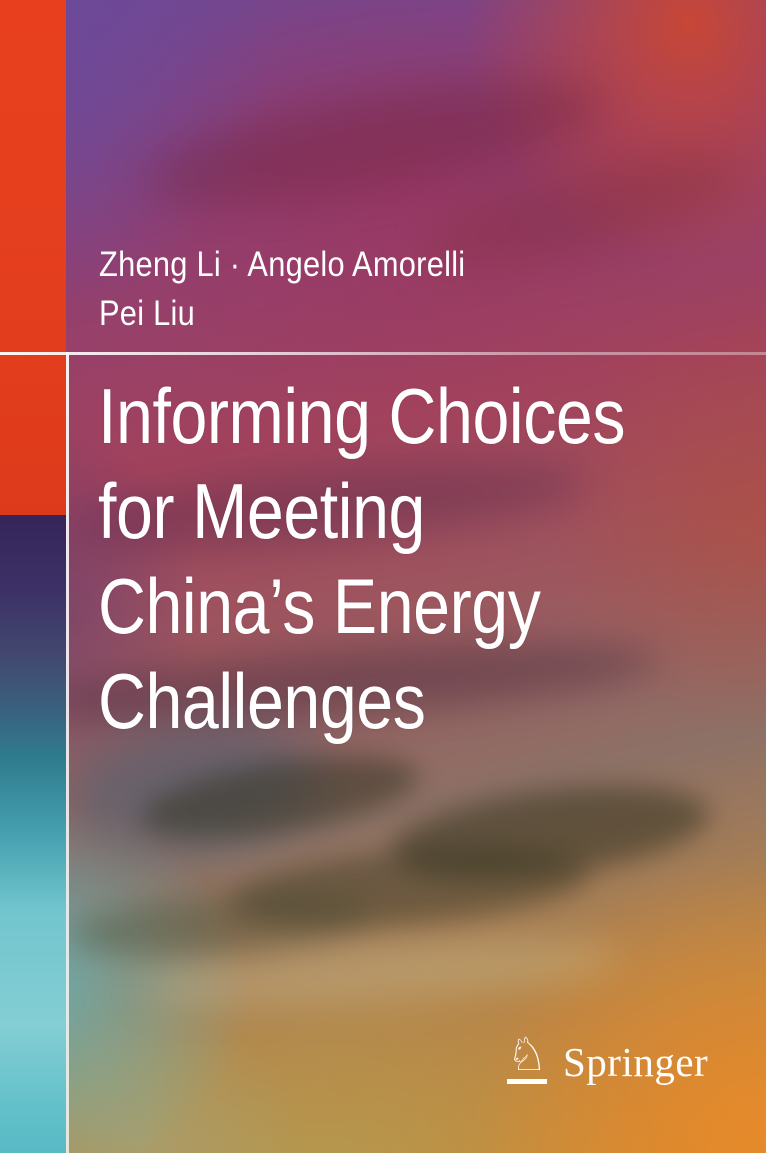 The width and height of the screenshot is (766, 1153). Describe the element at coordinates (147, 313) in the screenshot. I see `author-line-2: Pei Liu` at that location.